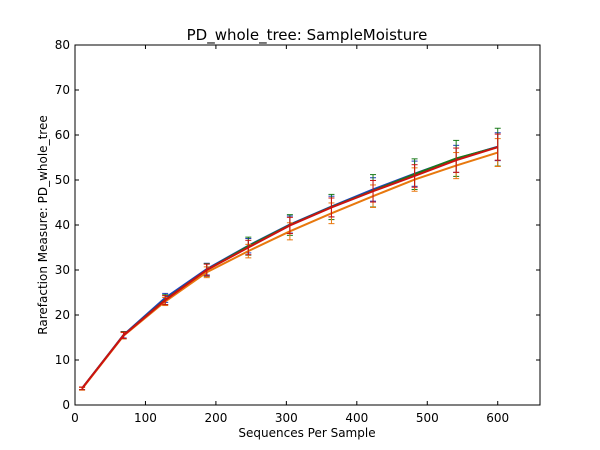 The height and width of the screenshot is (450, 600). What do you see at coordinates (497, 418) in the screenshot?
I see `x-tick-label: 600` at bounding box center [497, 418].